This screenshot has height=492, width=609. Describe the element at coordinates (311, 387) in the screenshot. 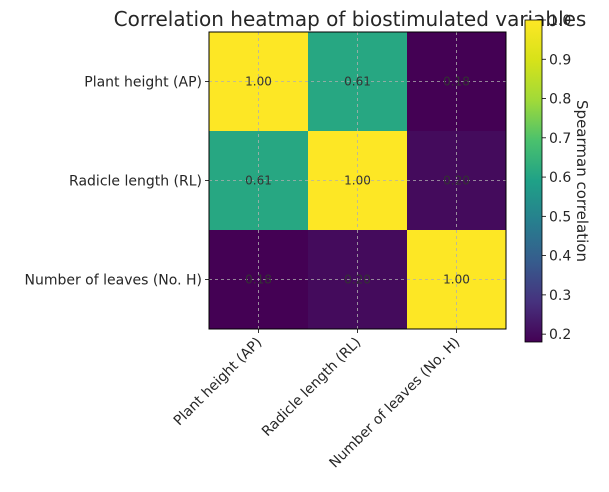

I see `x-tick-label: Radicle length (RL)` at that location.